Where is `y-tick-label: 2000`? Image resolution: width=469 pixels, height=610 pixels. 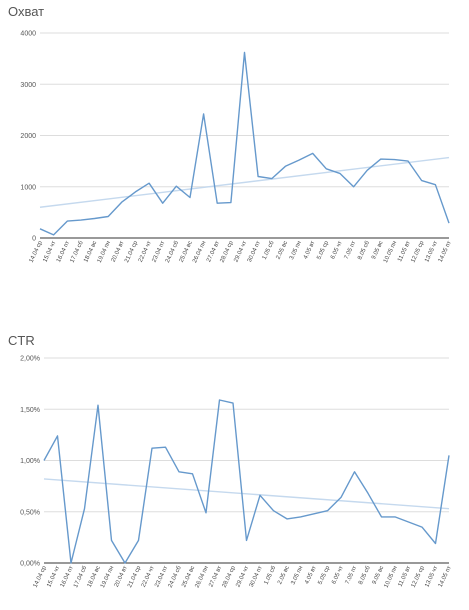
y-tick-label: 2000 is located at coordinates (28, 136).